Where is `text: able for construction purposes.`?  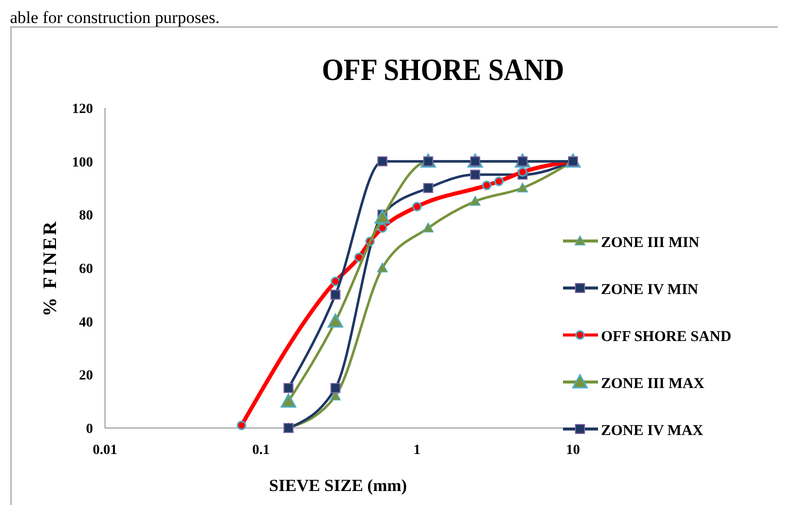
text: able for construction purposes. is located at coordinates (115, 17).